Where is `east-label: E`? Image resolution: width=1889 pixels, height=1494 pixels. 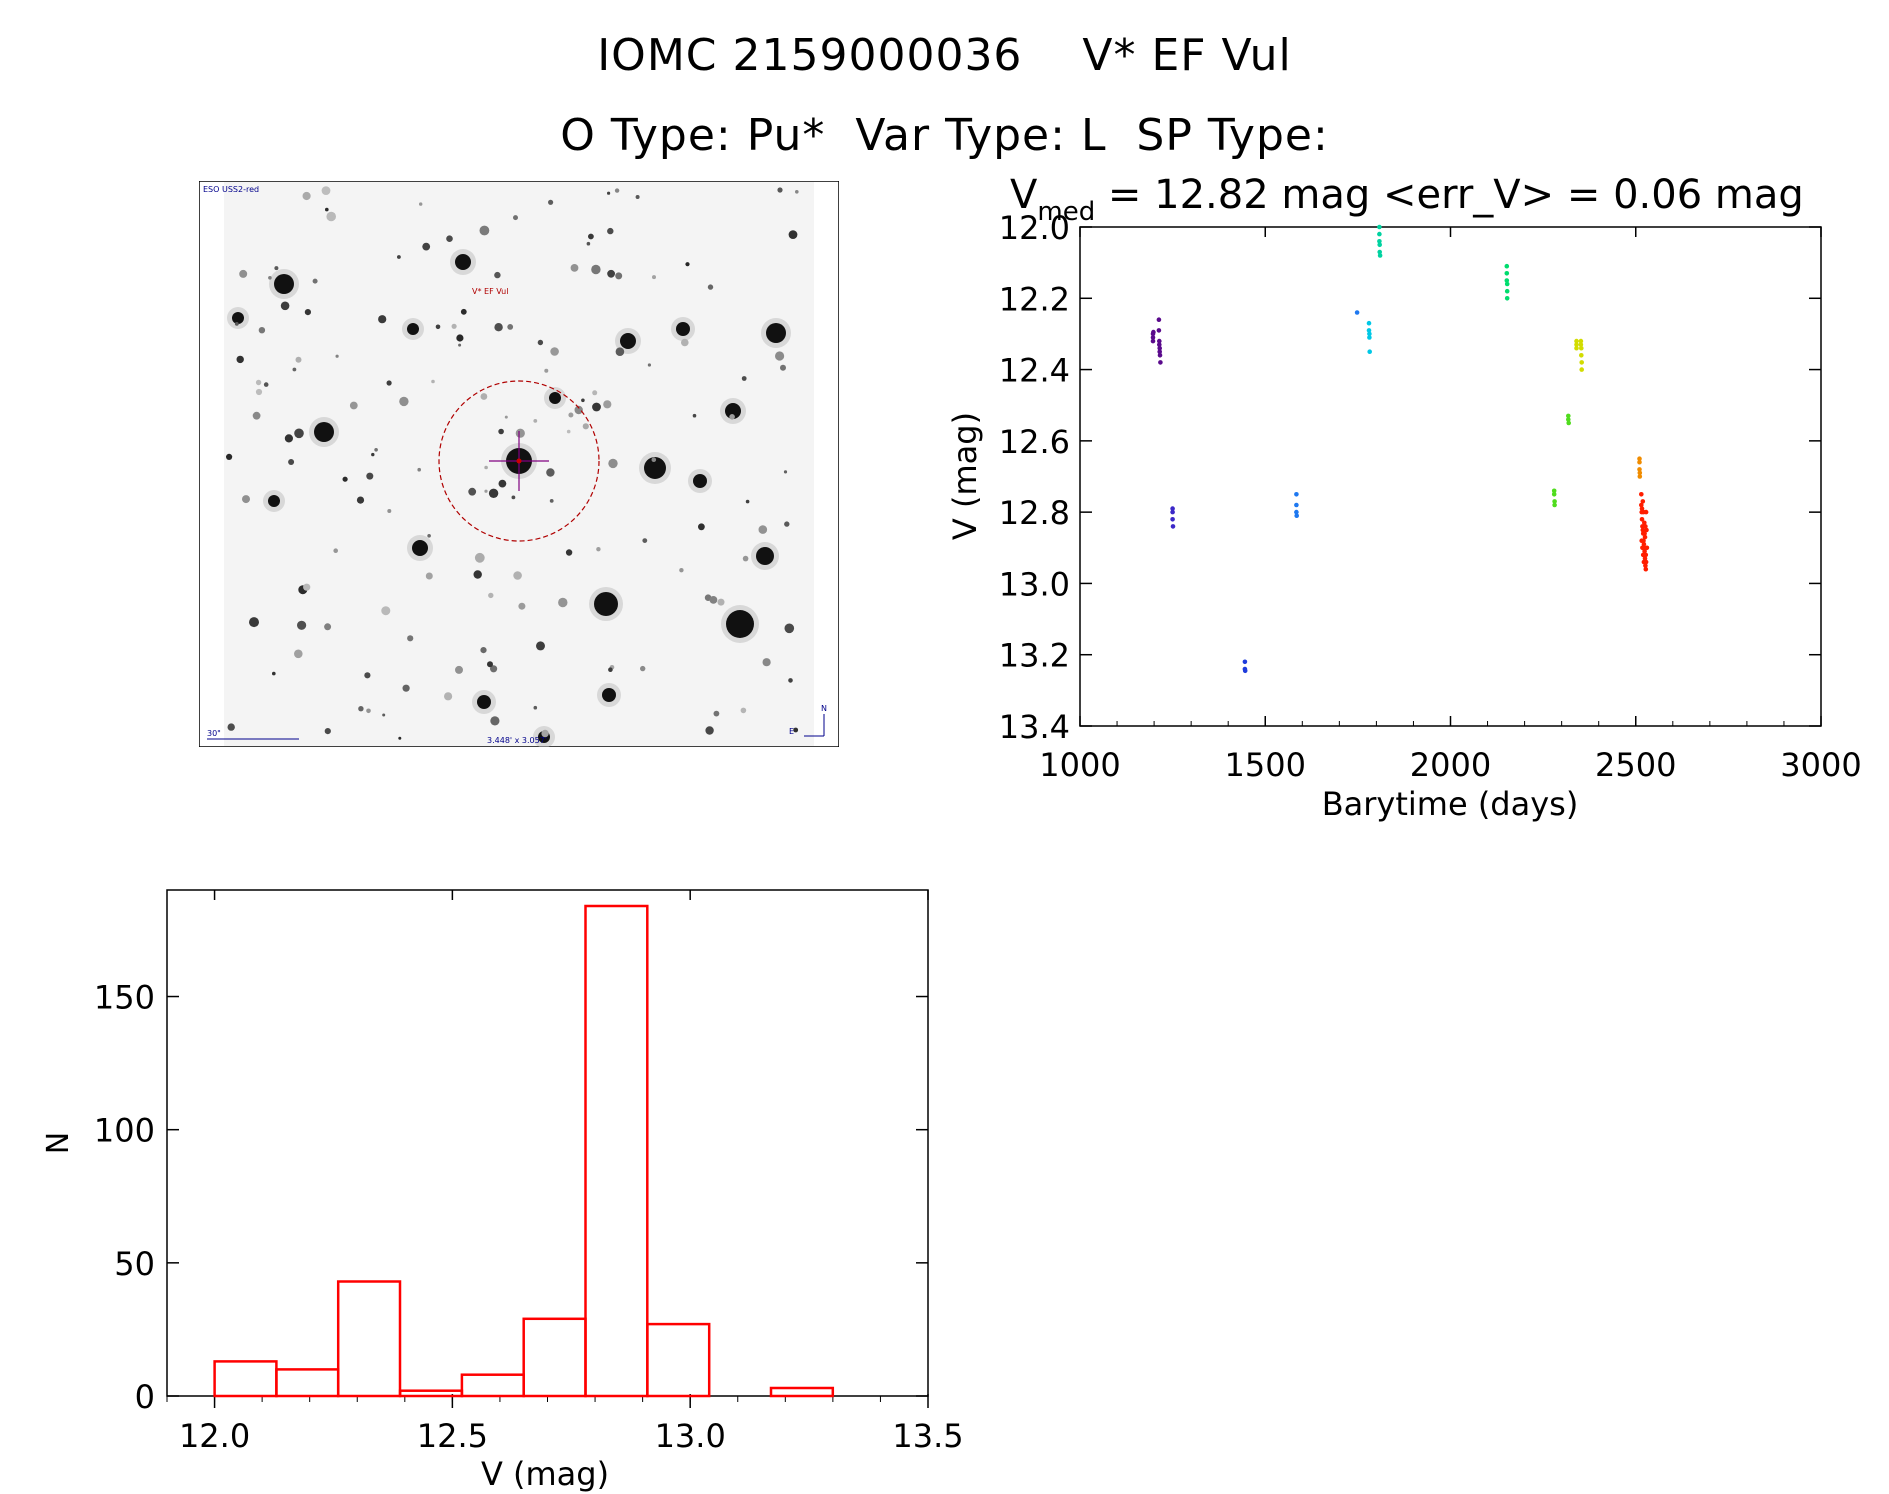
east-label: E is located at coordinates (791, 731).